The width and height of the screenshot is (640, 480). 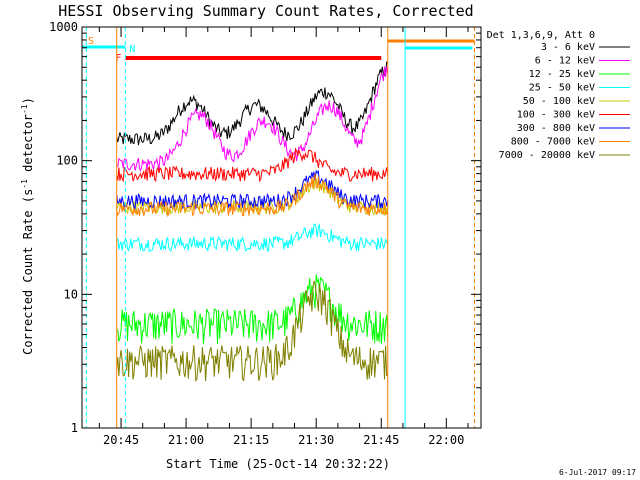 I want to click on y-tick-label: 1000, so click(x=63, y=27).